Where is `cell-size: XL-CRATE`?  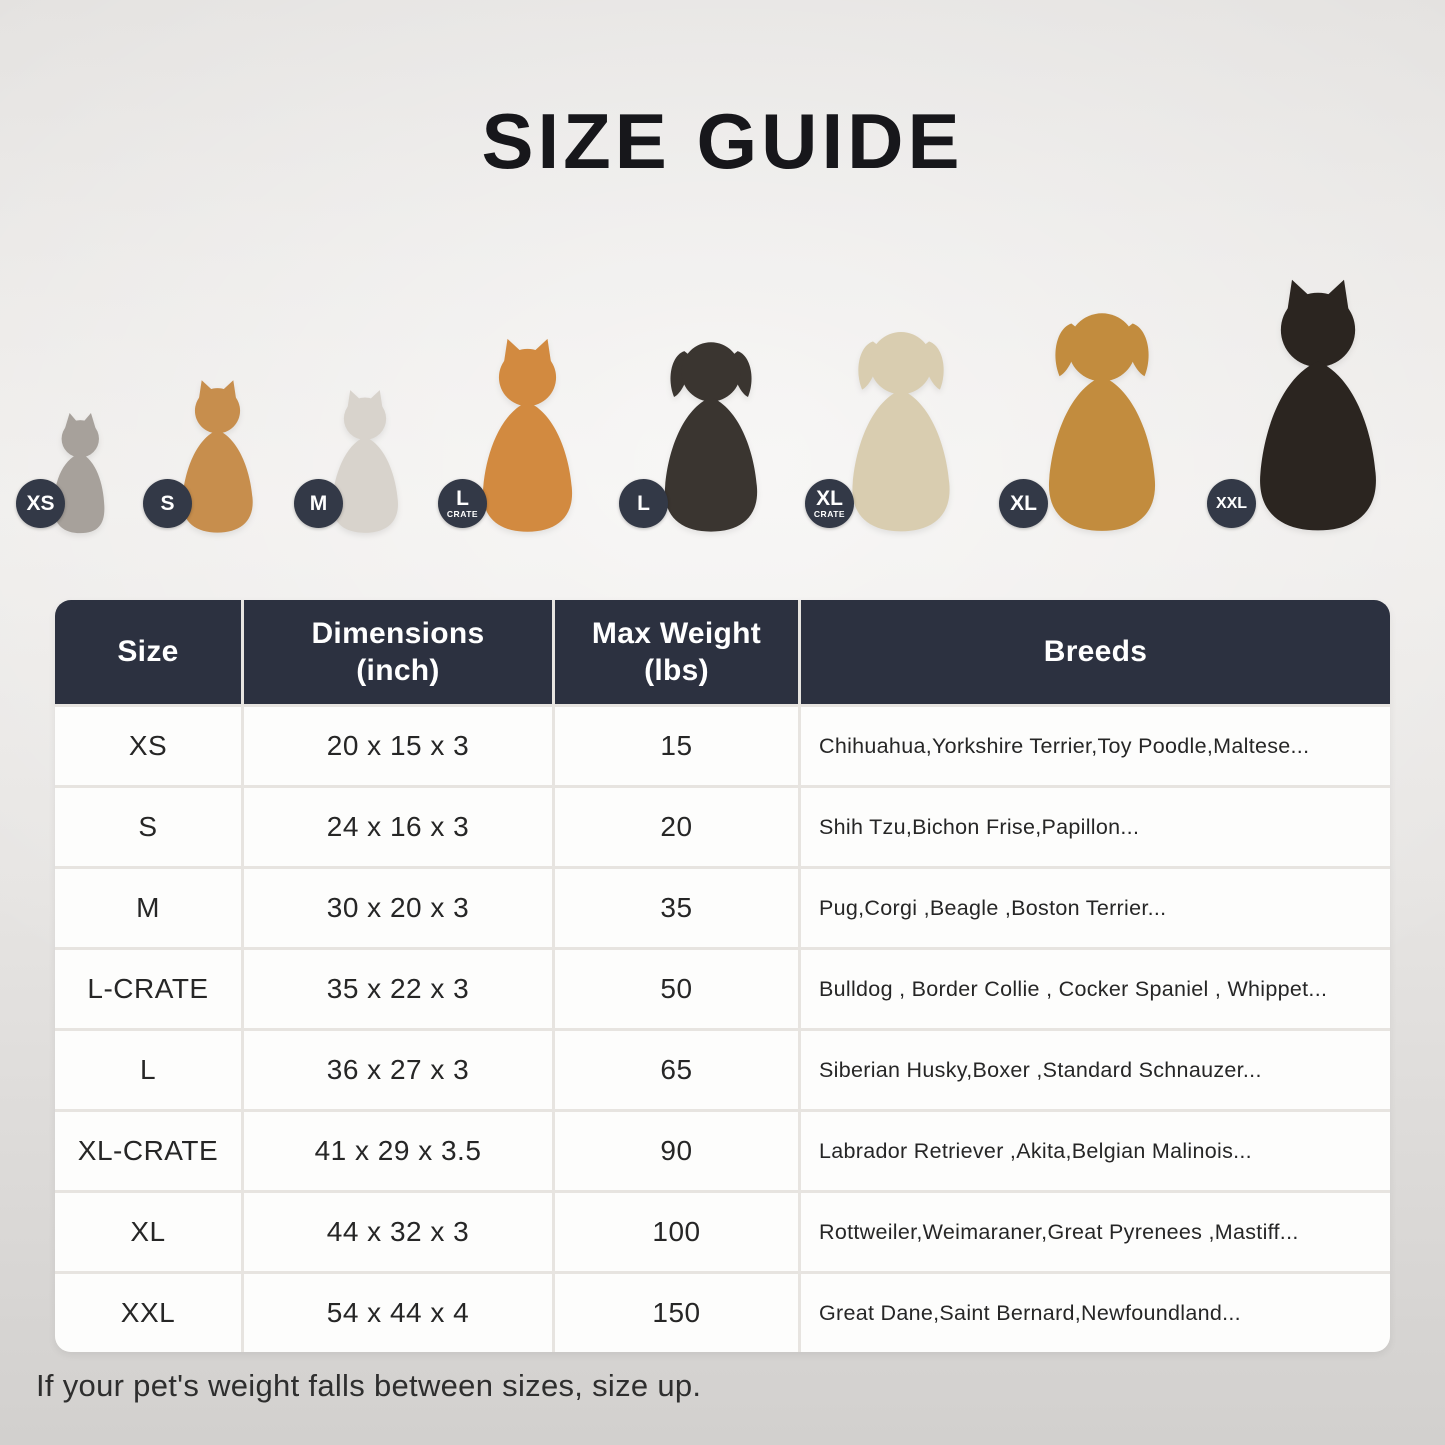
cell-size: XL-CRATE is located at coordinates (148, 1151).